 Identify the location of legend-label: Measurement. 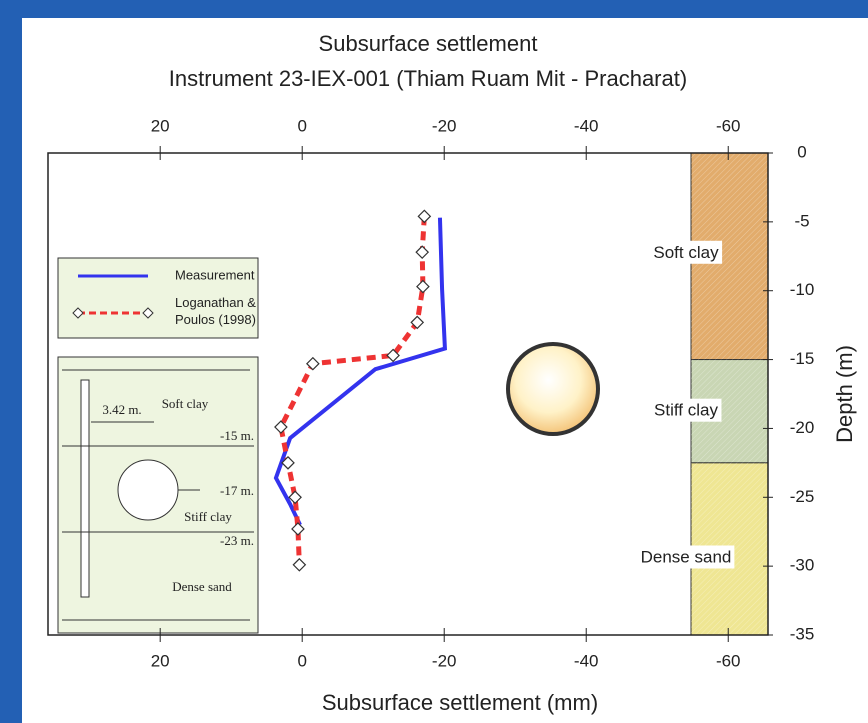
(215, 274).